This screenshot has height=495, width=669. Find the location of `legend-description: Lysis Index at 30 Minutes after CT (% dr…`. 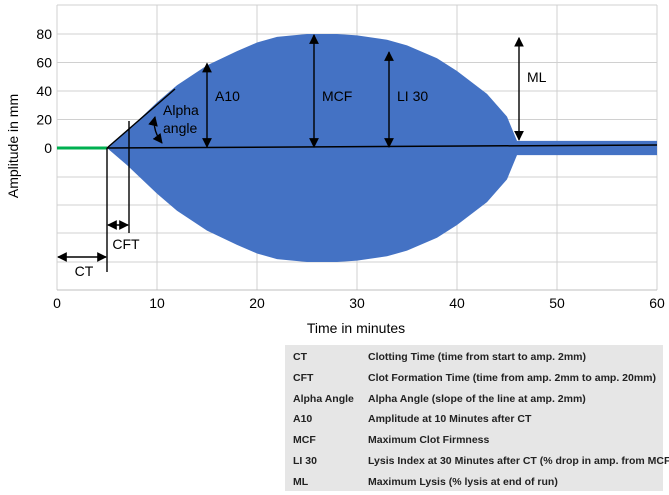

legend-description: Lysis Index at 30 Minutes after CT (% dr… is located at coordinates (518, 461).